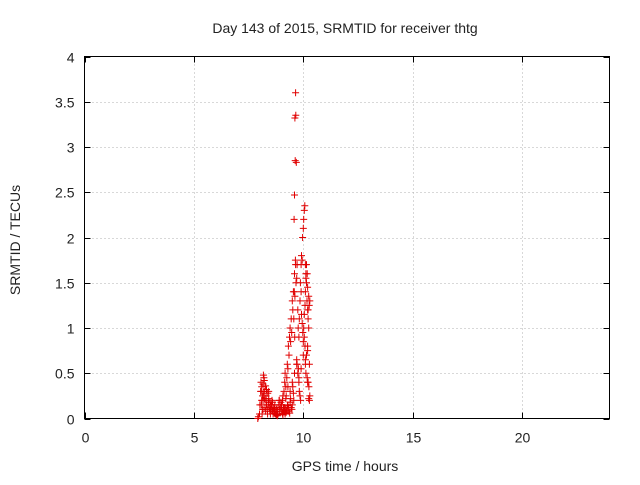 This screenshot has width=640, height=485. What do you see at coordinates (65, 374) in the screenshot?
I see `y-tick-label: 0.5` at bounding box center [65, 374].